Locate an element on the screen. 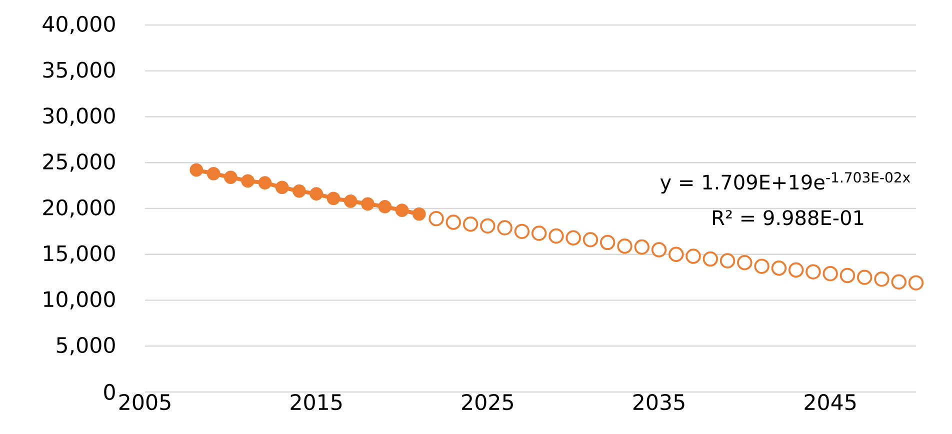 The height and width of the screenshot is (434, 952). x-tick-label: 2005 is located at coordinates (144, 402).